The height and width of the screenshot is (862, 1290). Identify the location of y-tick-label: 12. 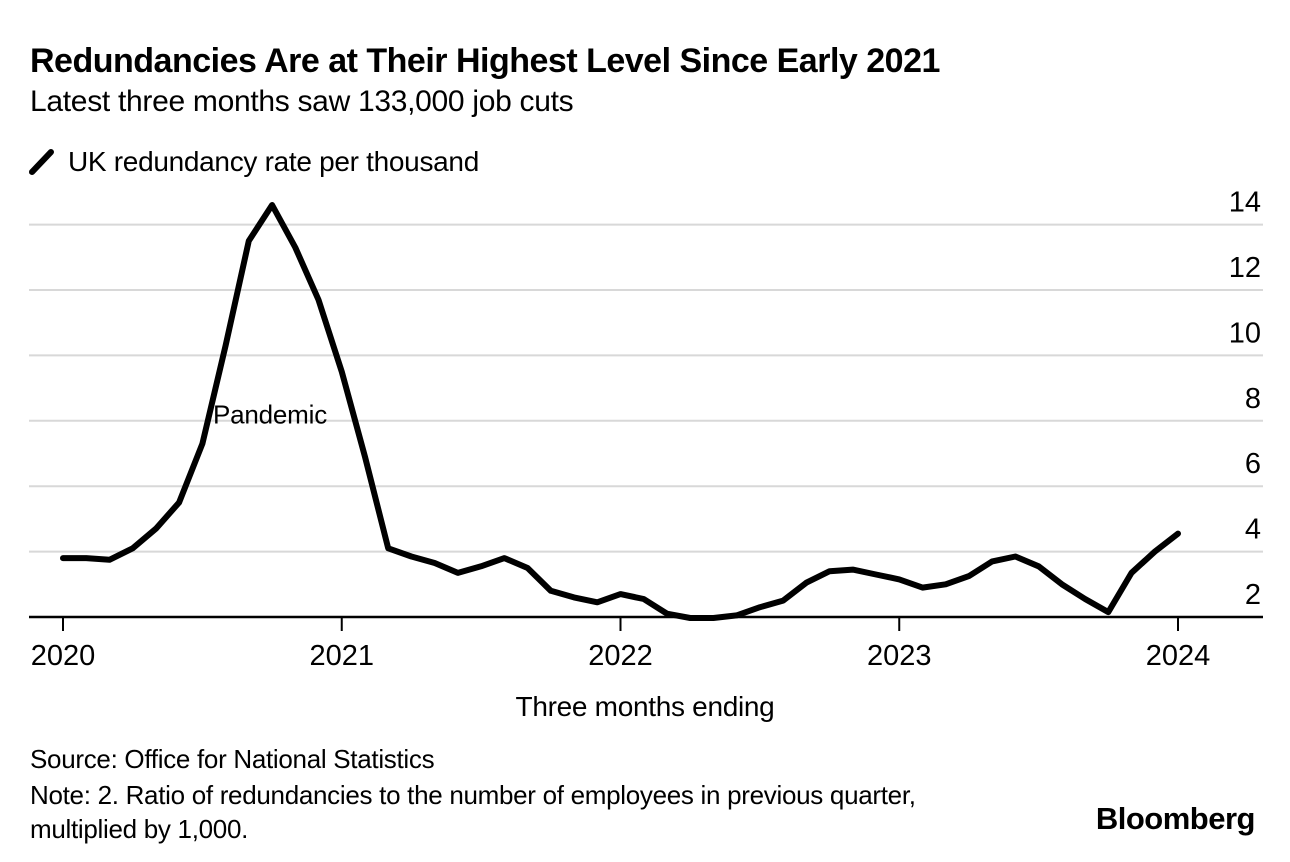
(1245, 268).